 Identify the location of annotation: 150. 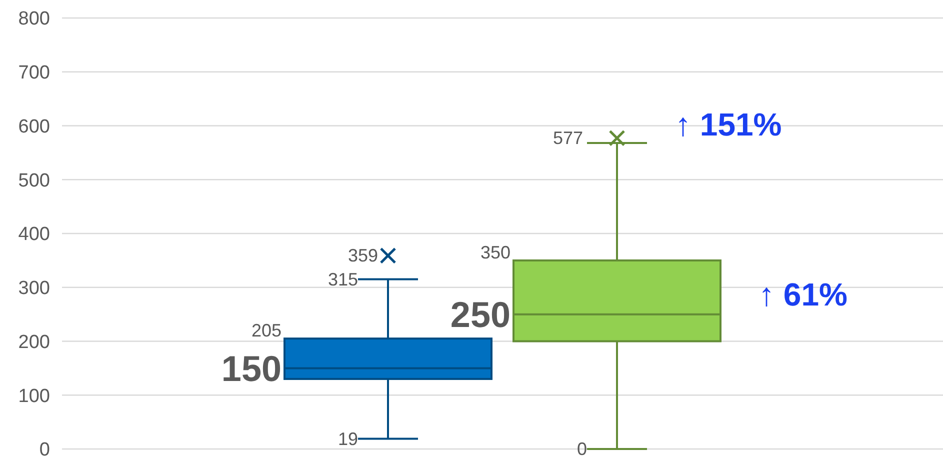
(251, 368).